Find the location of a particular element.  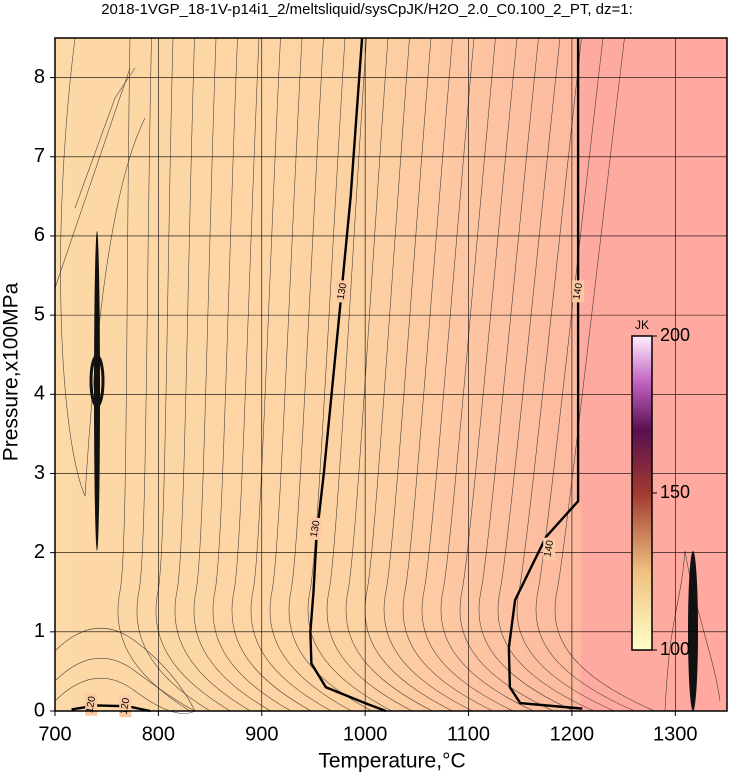

x-tick-label: 700 is located at coordinates (54, 734).